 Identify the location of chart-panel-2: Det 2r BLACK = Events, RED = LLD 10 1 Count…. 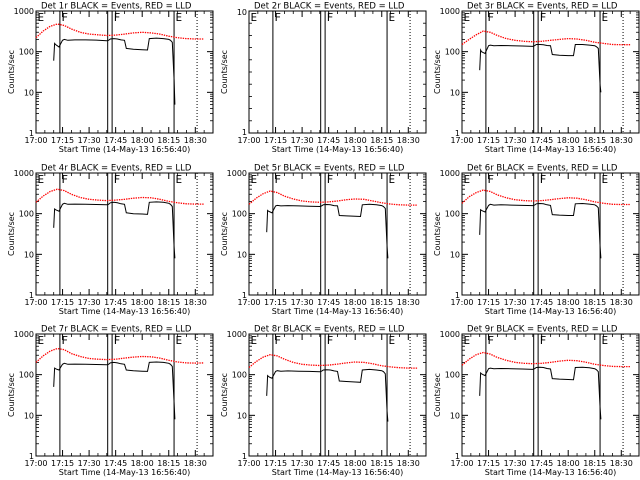
(323, 78).